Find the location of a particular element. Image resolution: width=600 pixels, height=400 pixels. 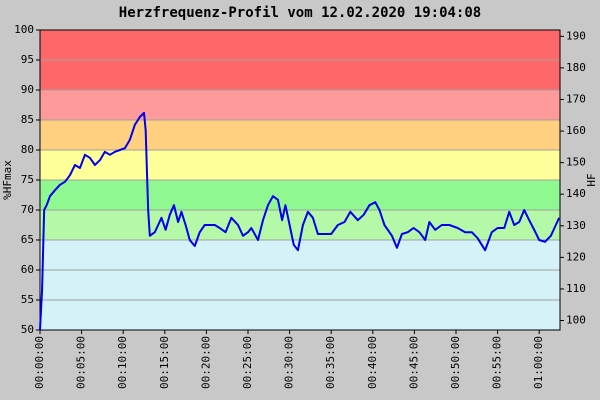

y2-tick-label: 100 is located at coordinates (576, 320).